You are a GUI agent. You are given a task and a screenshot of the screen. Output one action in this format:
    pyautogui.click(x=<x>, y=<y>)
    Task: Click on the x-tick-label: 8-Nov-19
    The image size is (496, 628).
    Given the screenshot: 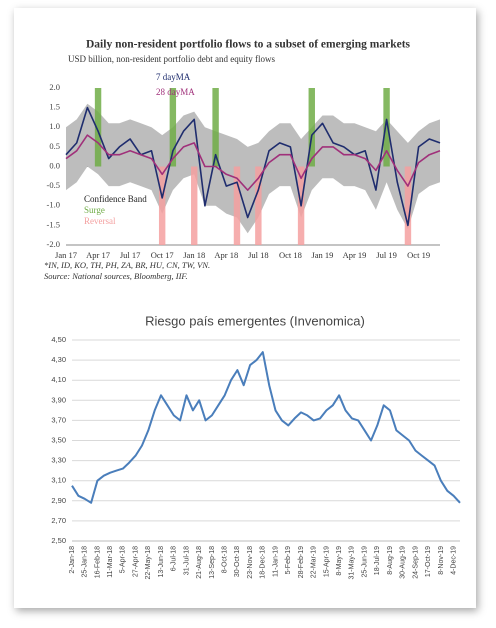 What is the action you would take?
    pyautogui.click(x=441, y=560)
    